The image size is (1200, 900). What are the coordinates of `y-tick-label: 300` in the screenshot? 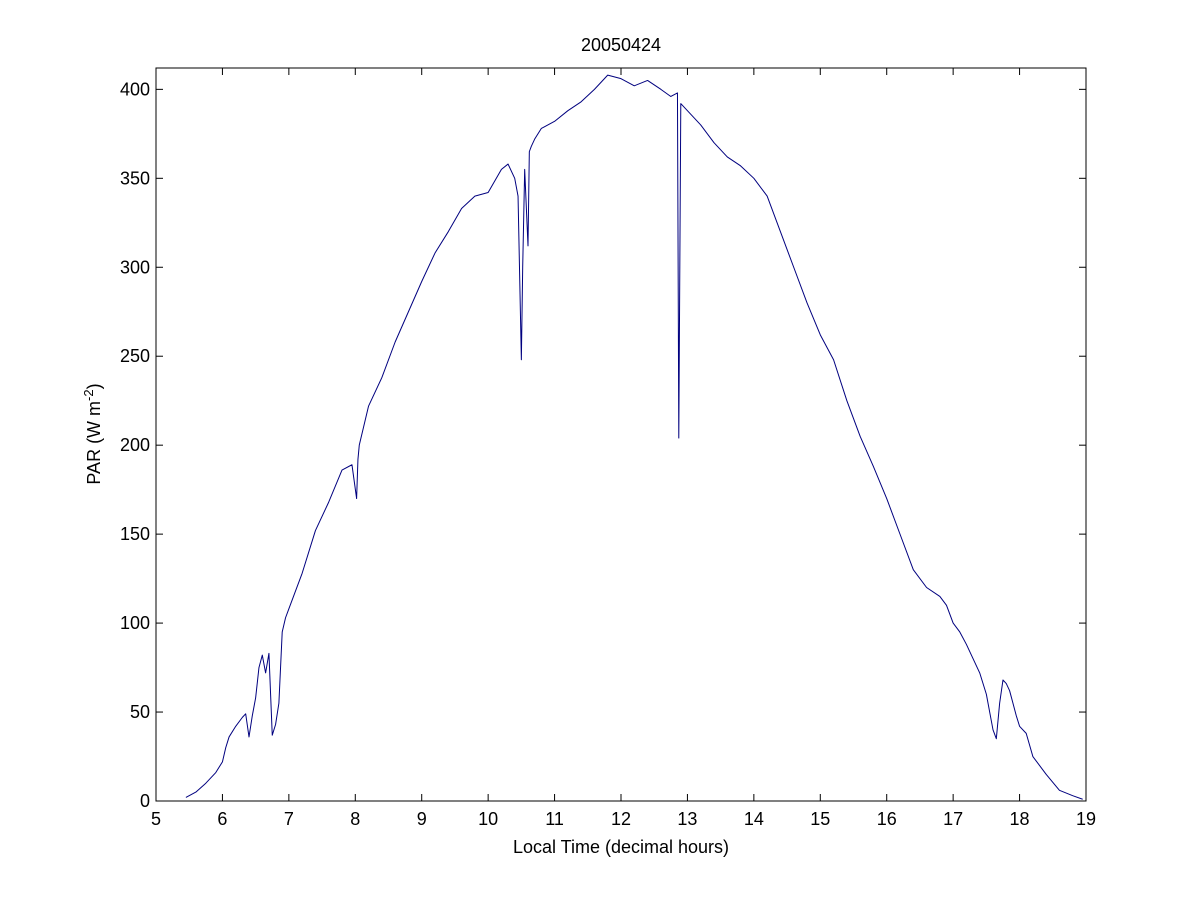 It's located at (135, 267).